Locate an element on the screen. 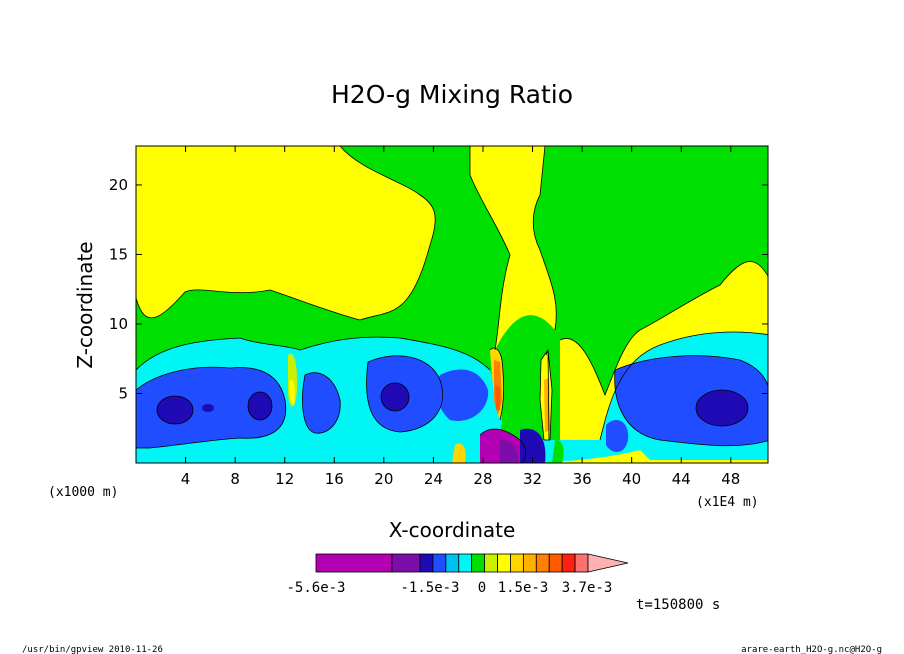 The height and width of the screenshot is (654, 904). colorbar-labels: -5.6e-3 -1.5e-3 0 1.5e-3 3.7e-3 is located at coordinates (449, 588).